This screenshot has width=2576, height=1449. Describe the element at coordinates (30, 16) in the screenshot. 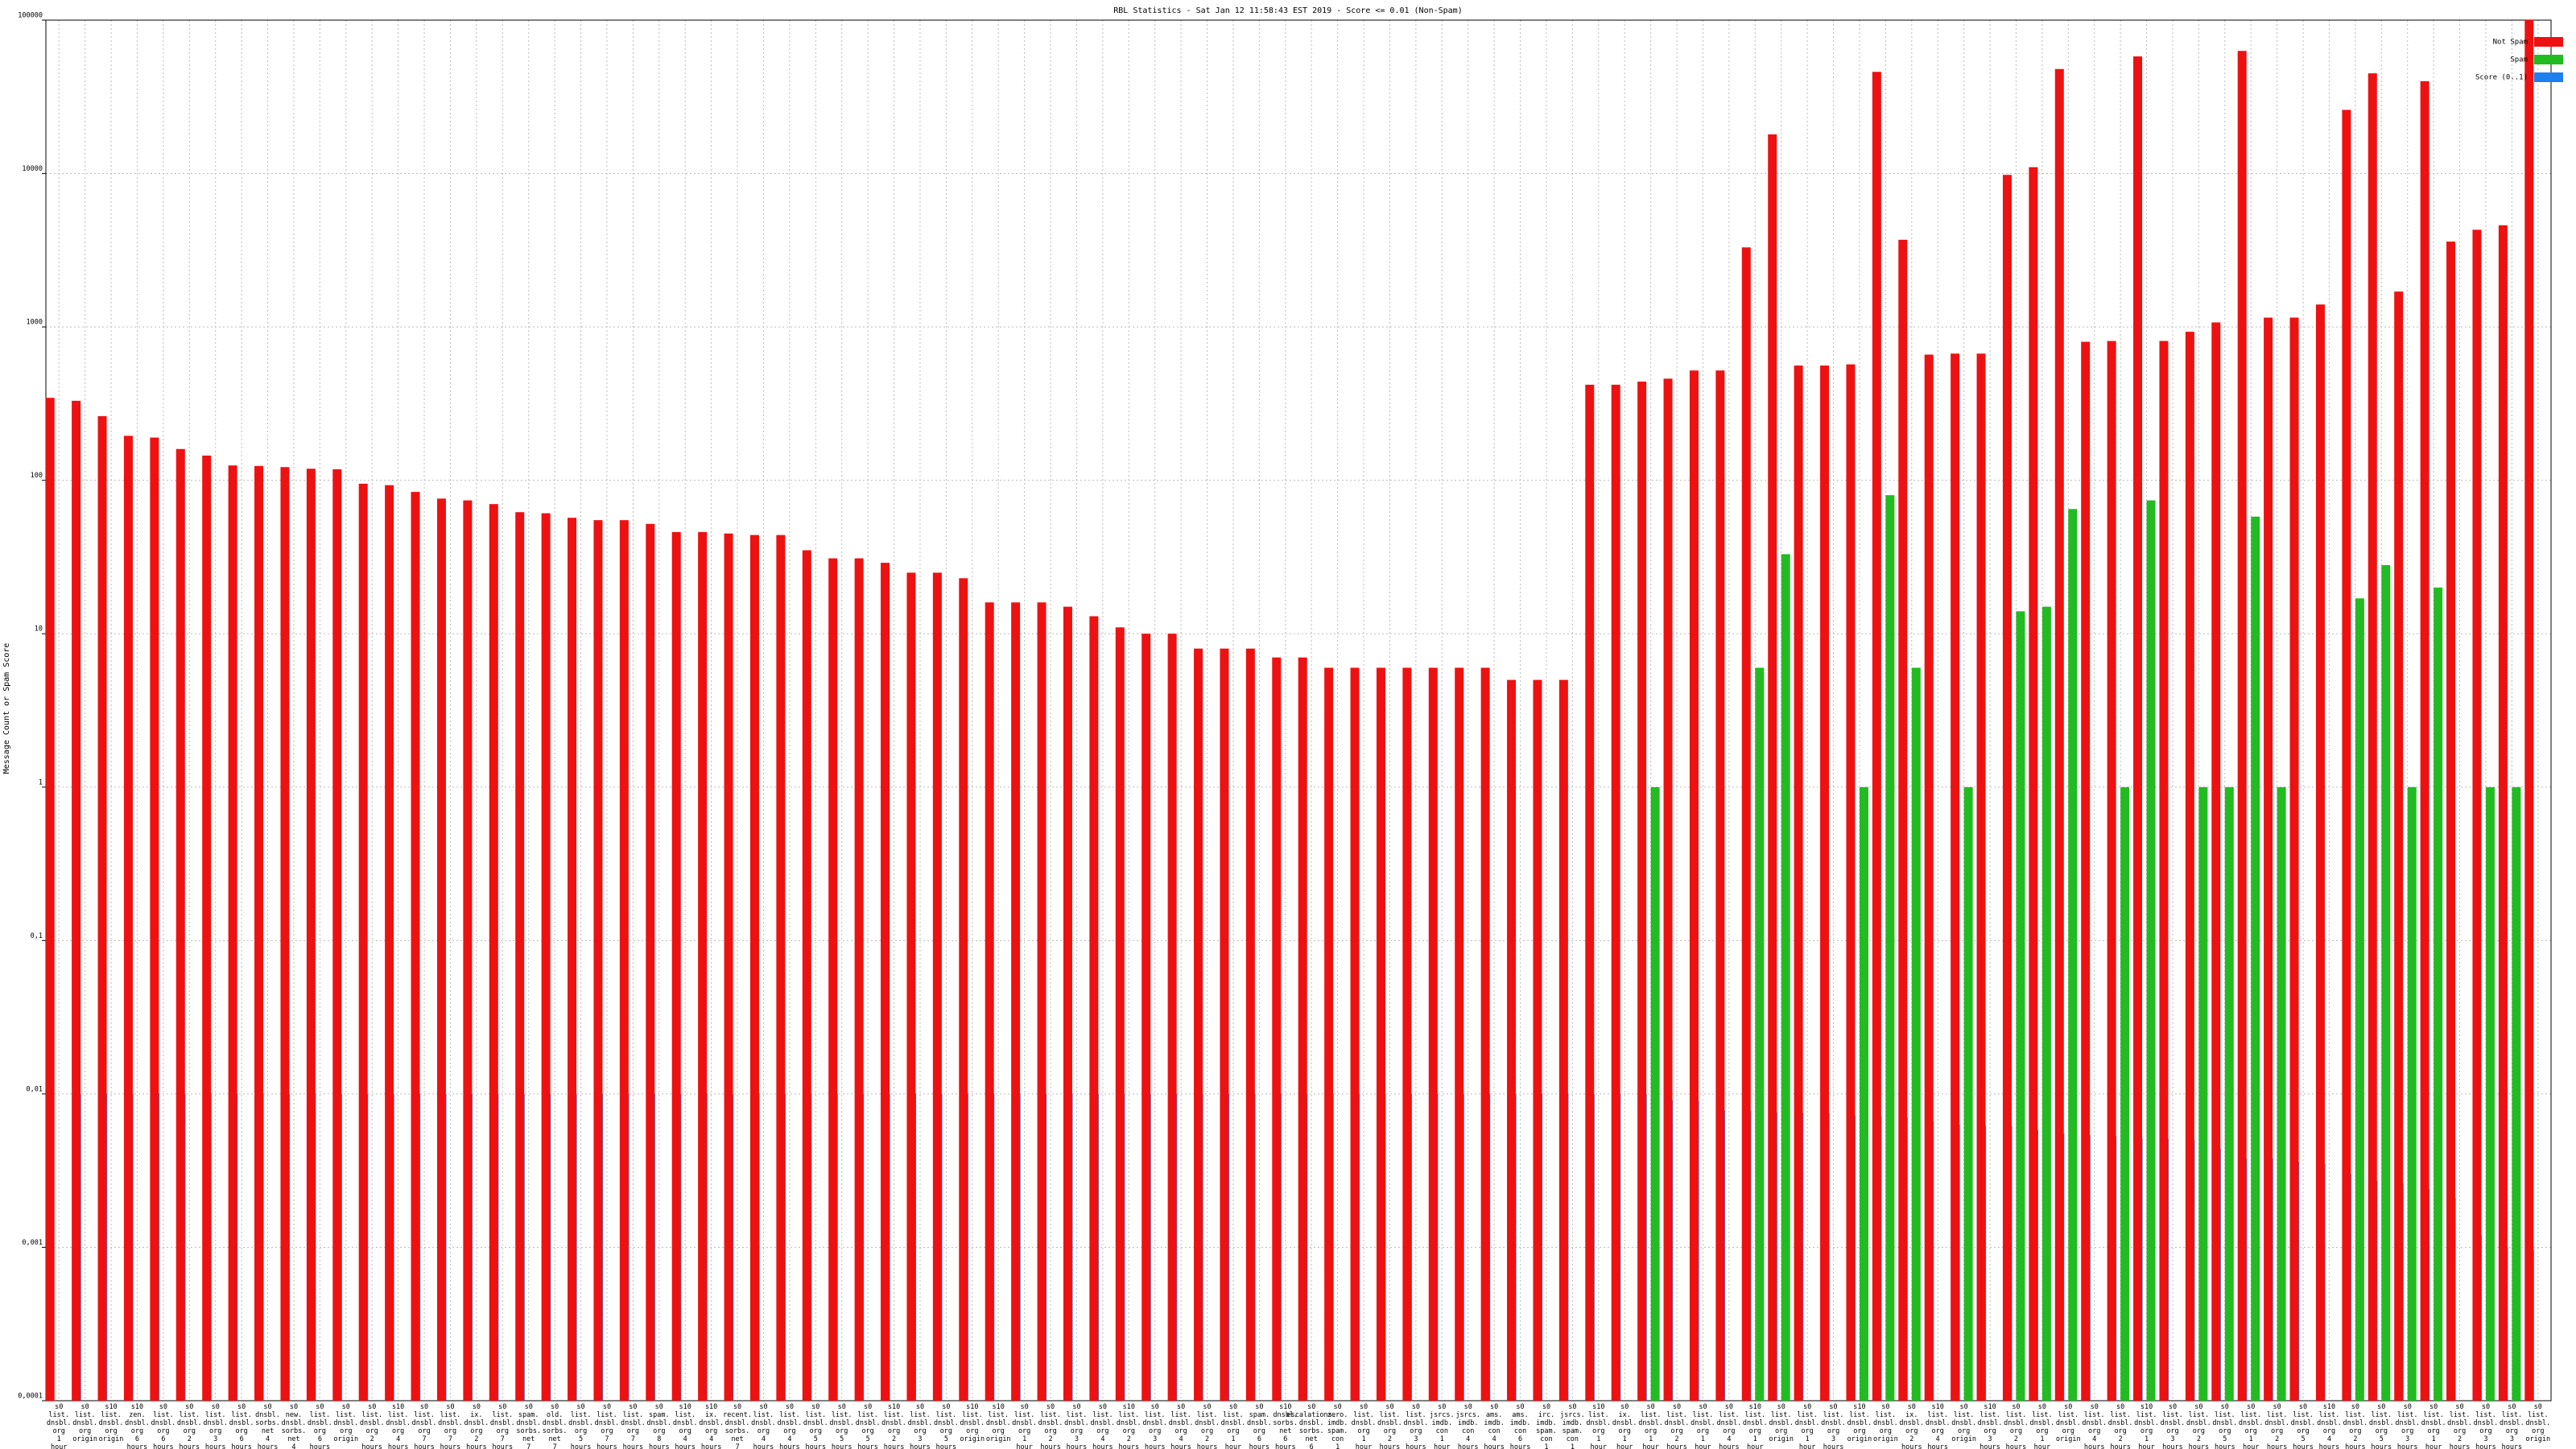

I see `y-tick-label: 100000` at that location.